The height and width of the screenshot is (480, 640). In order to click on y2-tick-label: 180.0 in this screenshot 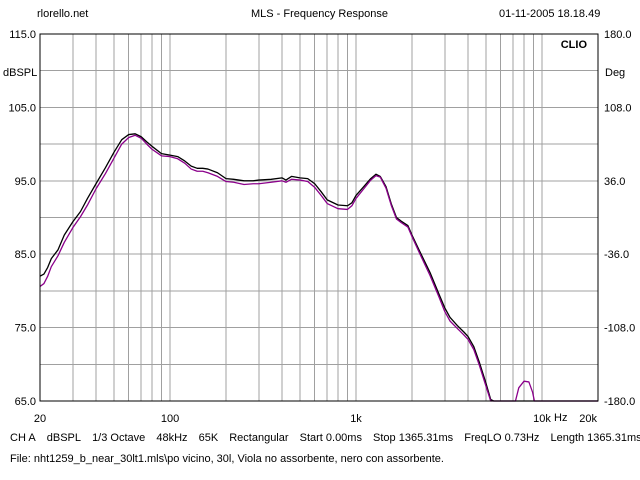, I will do `click(618, 35)`.